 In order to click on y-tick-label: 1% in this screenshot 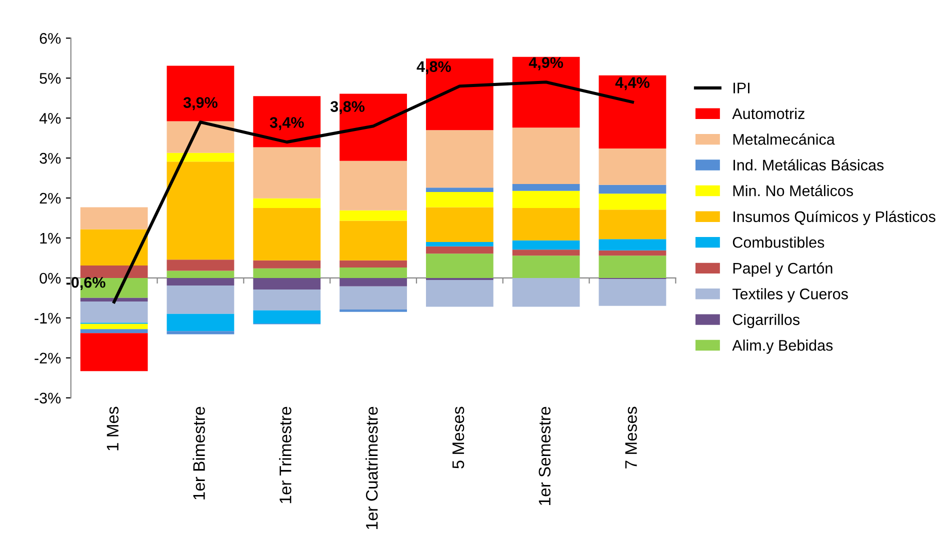, I will do `click(50, 238)`.